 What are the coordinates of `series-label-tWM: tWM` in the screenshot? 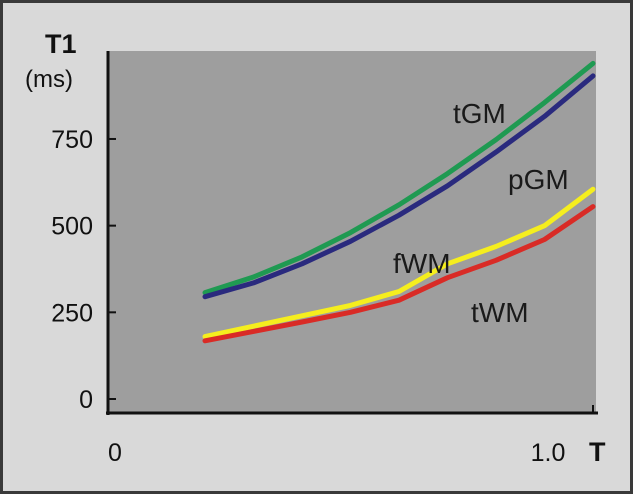 It's located at (500, 312).